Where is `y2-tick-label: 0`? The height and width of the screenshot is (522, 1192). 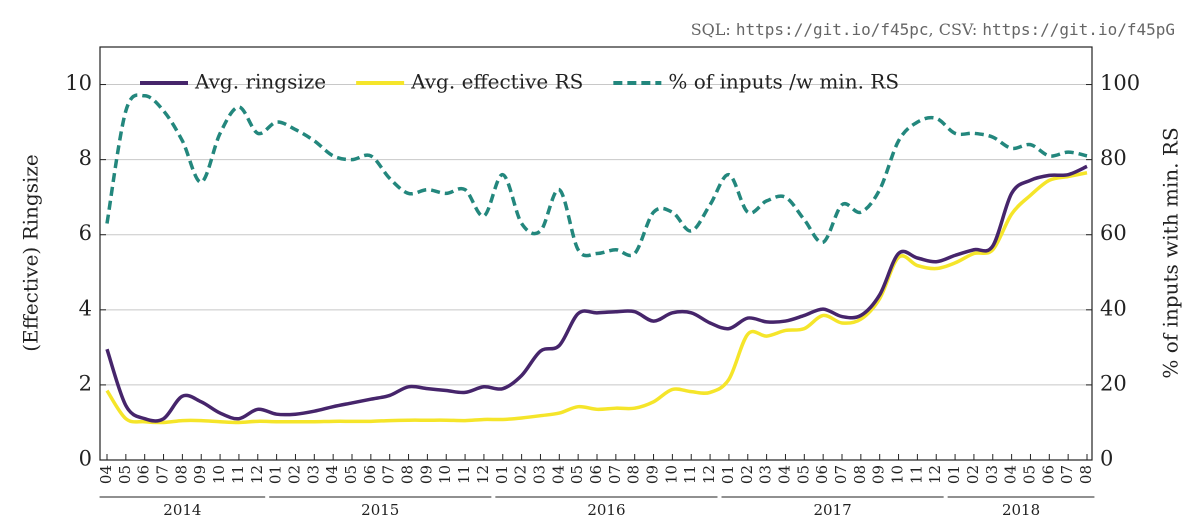
y2-tick-label: 0 is located at coordinates (1106, 459).